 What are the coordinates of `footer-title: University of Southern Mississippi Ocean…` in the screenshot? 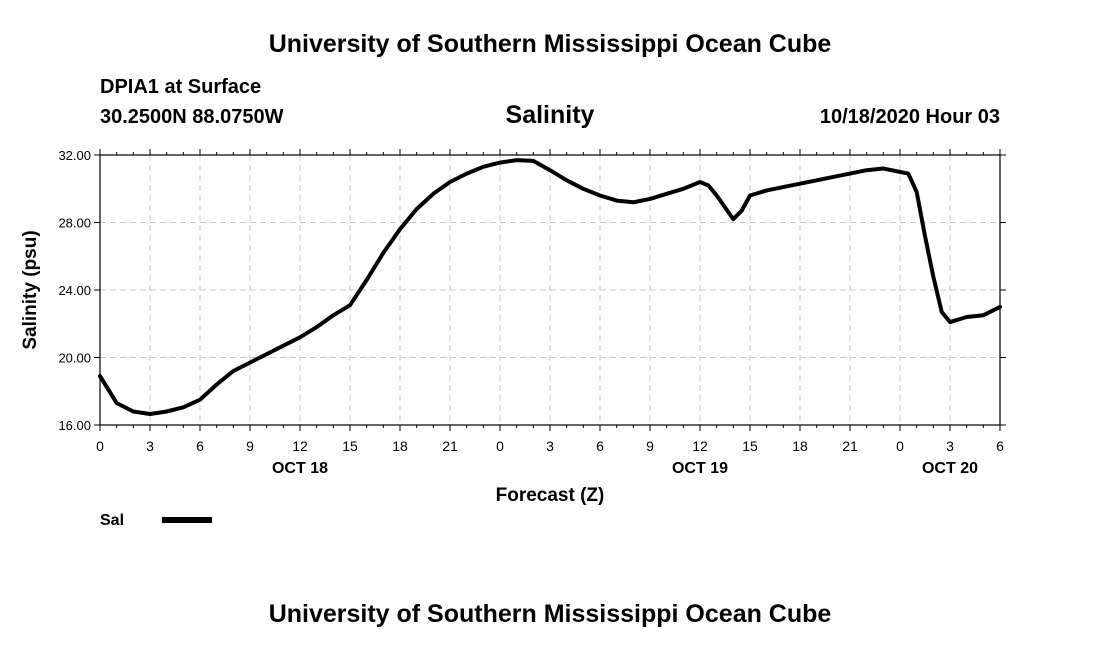 It's located at (550, 614).